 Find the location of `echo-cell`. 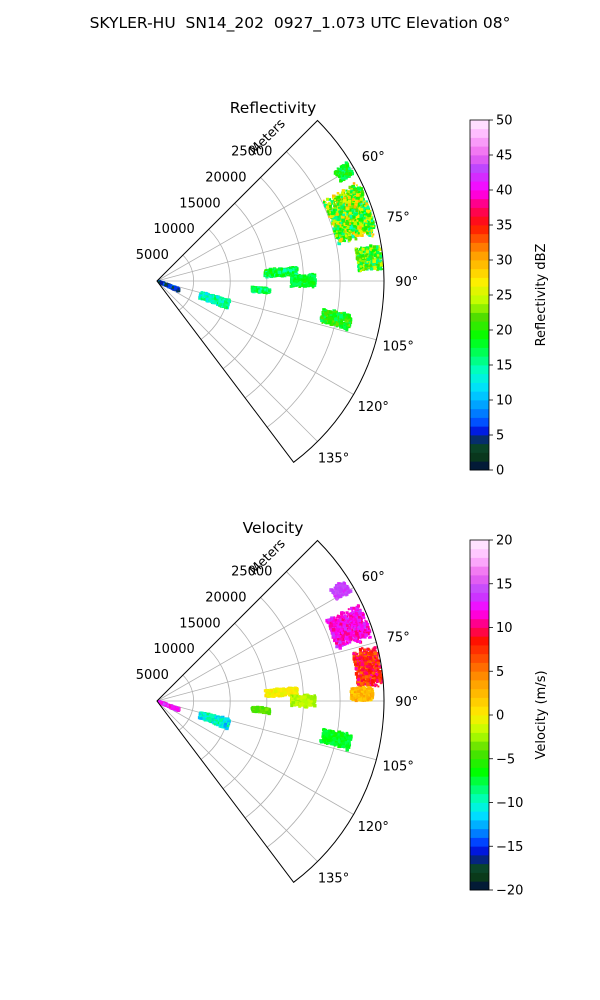

echo-cell is located at coordinates (261, 290).